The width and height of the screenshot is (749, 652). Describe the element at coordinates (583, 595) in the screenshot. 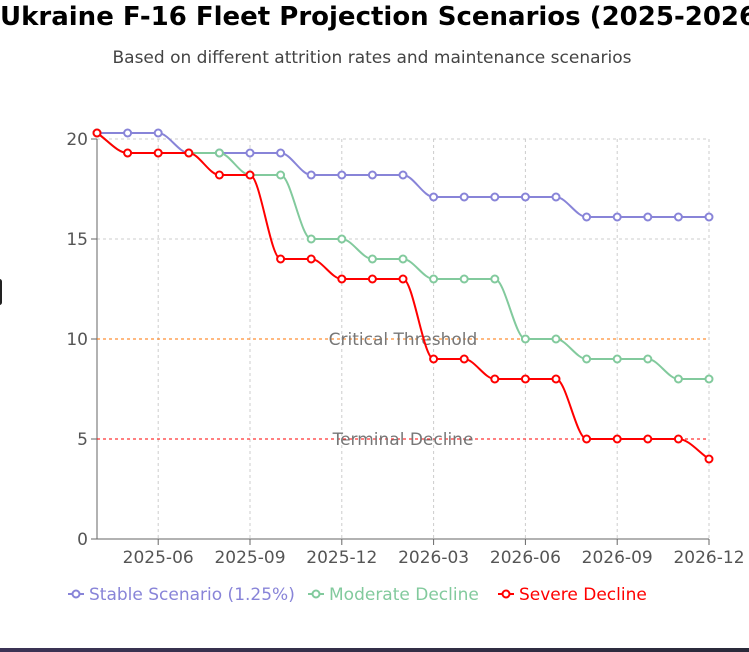

I see `legend-label: Severe Decline` at that location.